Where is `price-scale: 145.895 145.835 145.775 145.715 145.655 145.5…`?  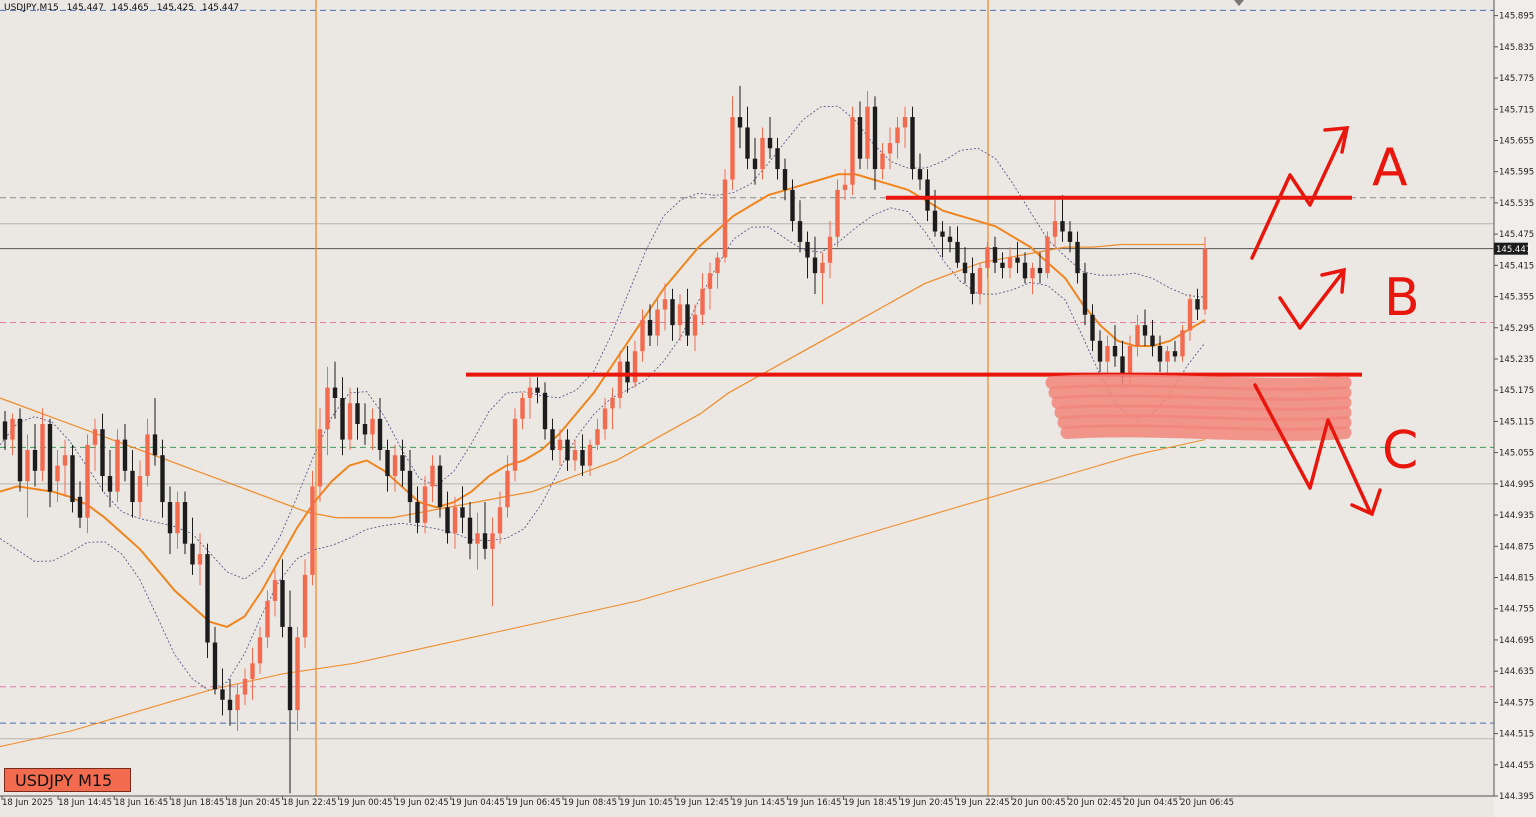
price-scale: 145.895 145.835 145.775 145.715 145.655 145.5… is located at coordinates (1514, 407).